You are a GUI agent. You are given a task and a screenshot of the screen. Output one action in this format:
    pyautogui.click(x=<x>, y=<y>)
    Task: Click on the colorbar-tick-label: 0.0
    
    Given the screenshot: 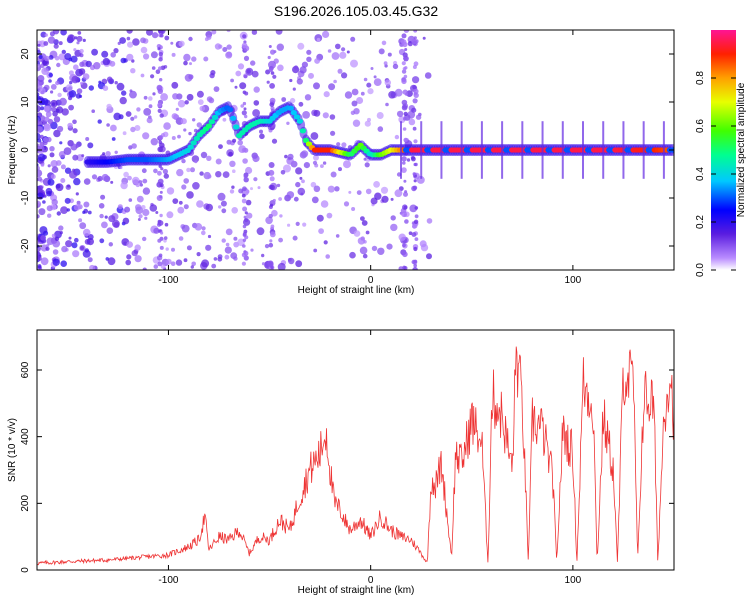 What is the action you would take?
    pyautogui.click(x=700, y=270)
    